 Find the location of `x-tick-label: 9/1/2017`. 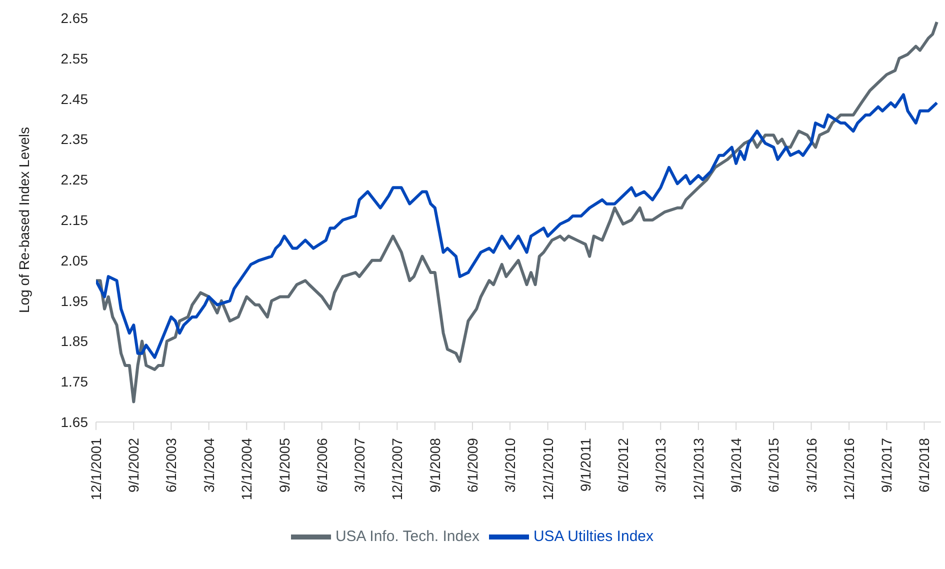

x-tick-label: 9/1/2017 is located at coordinates (886, 465).